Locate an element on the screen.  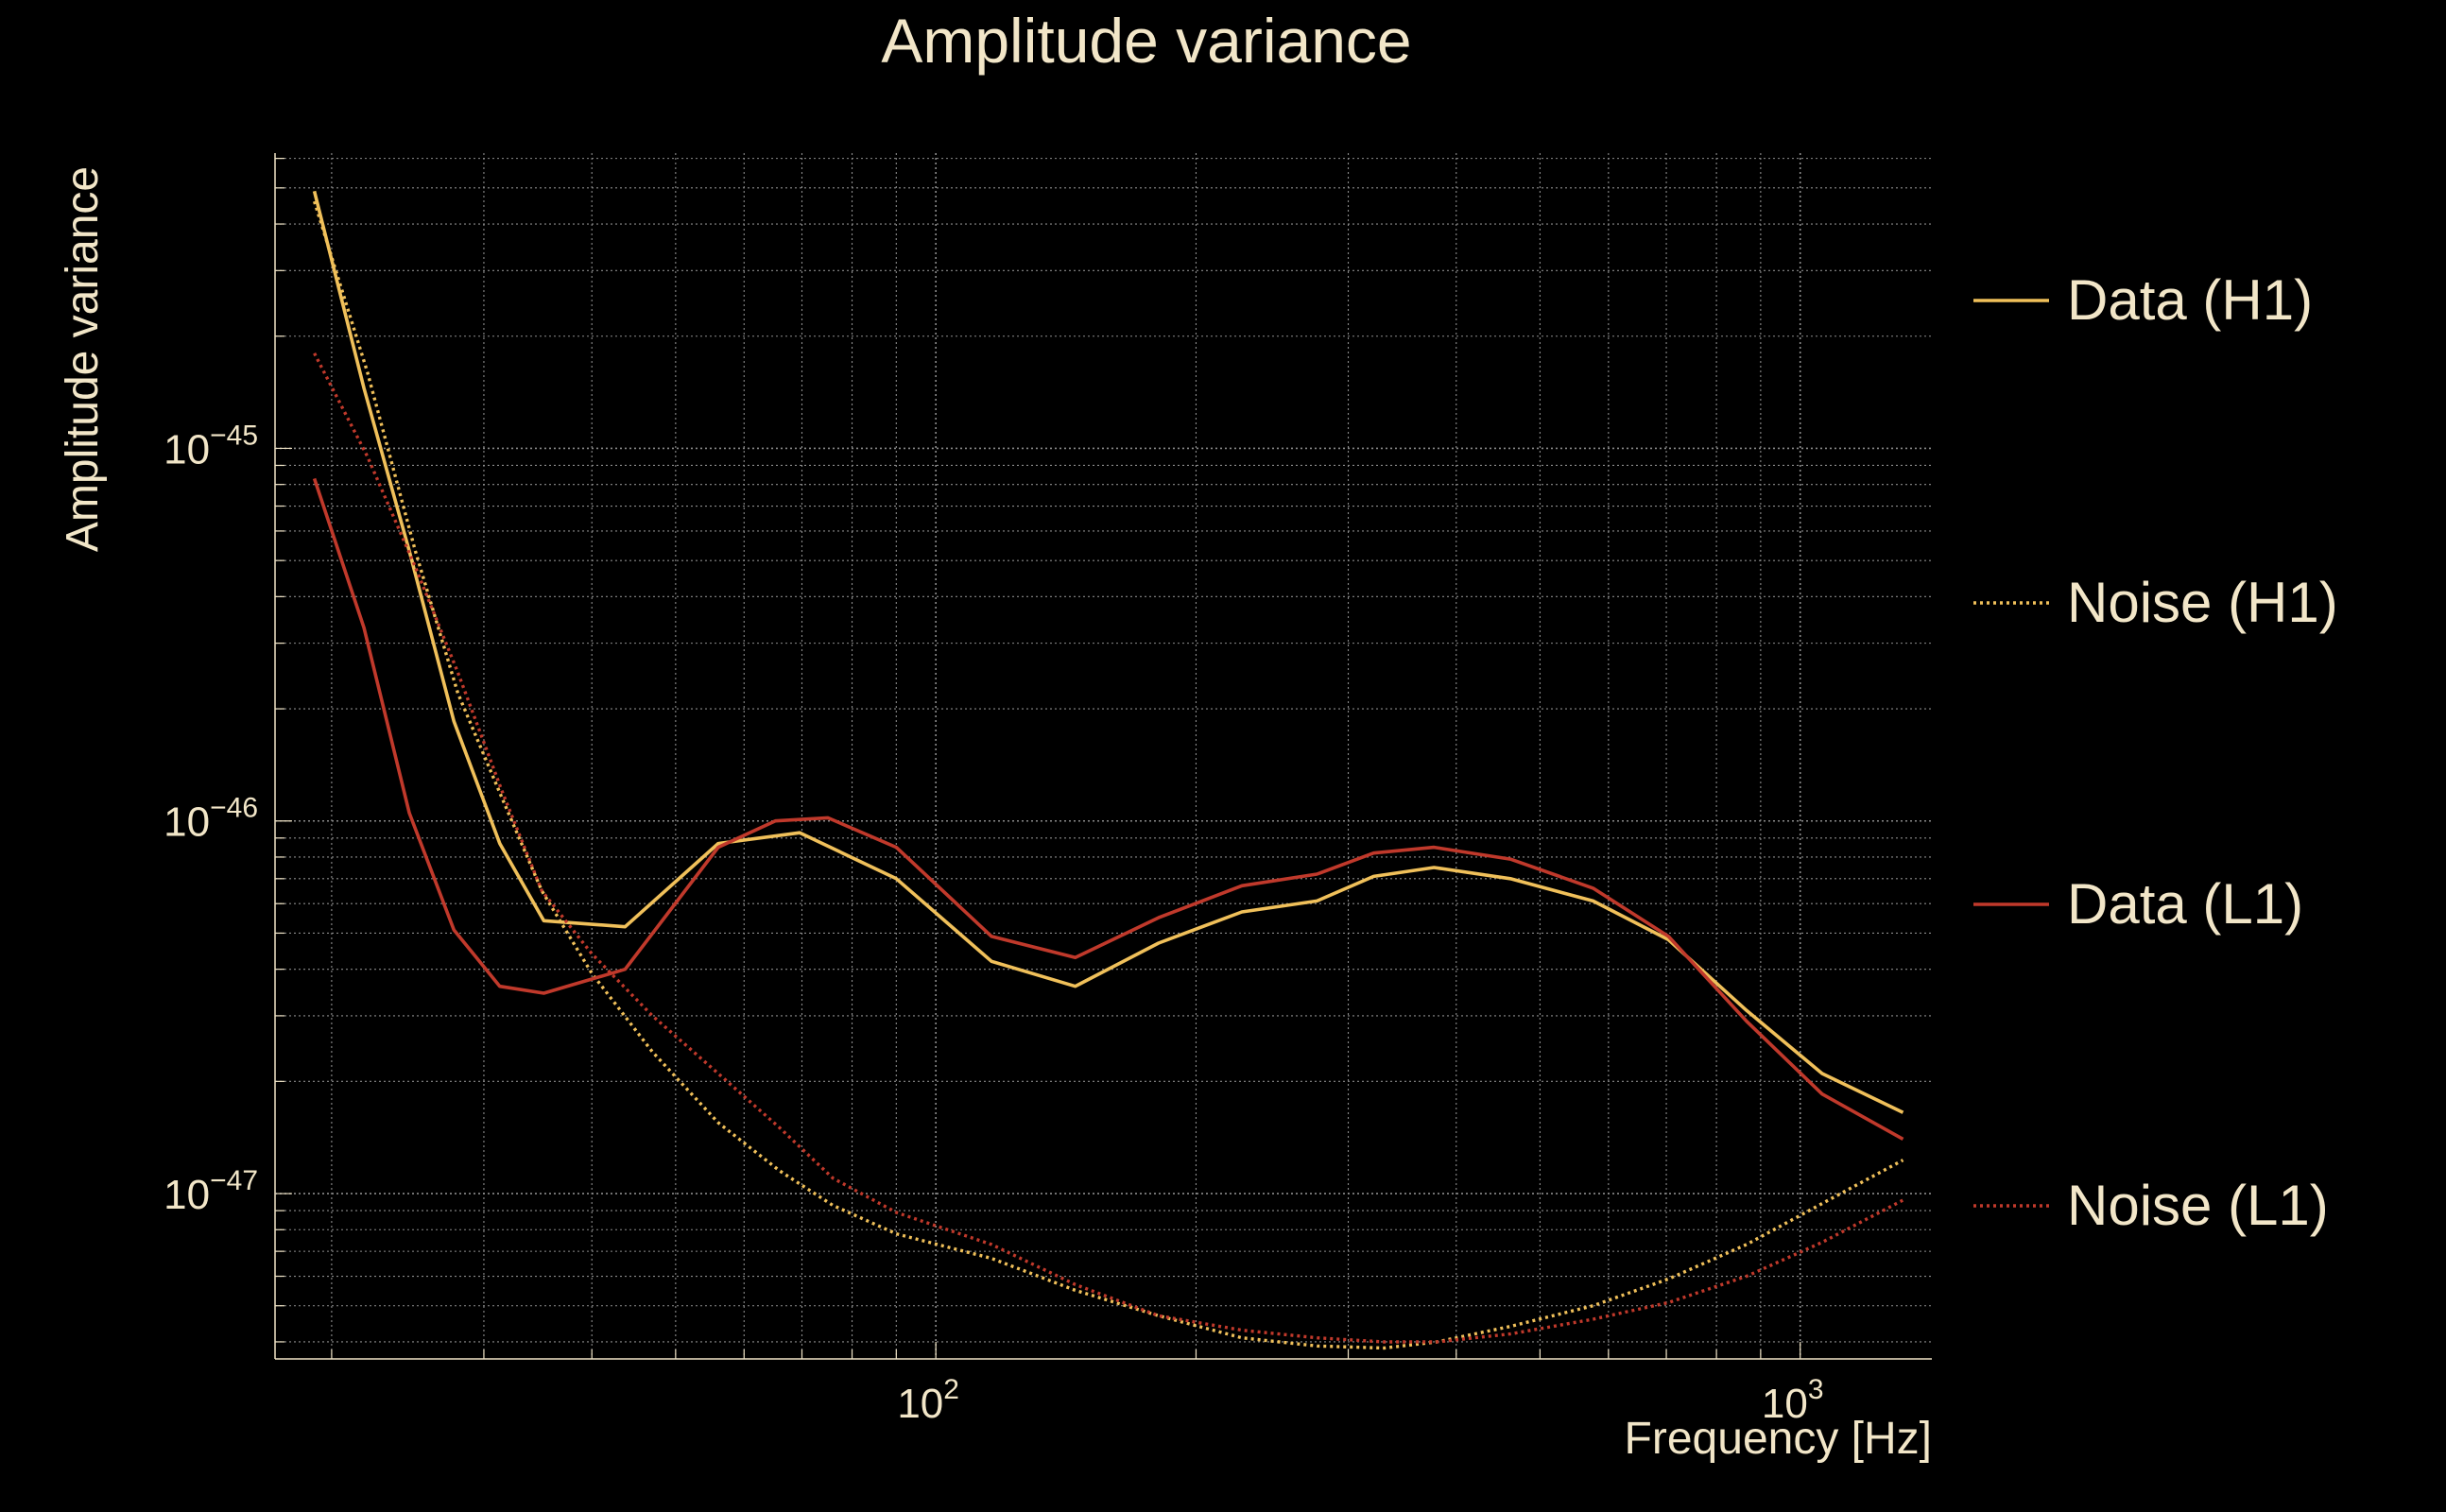
chart-title: Amplitude variance is located at coordinates (1146, 41).